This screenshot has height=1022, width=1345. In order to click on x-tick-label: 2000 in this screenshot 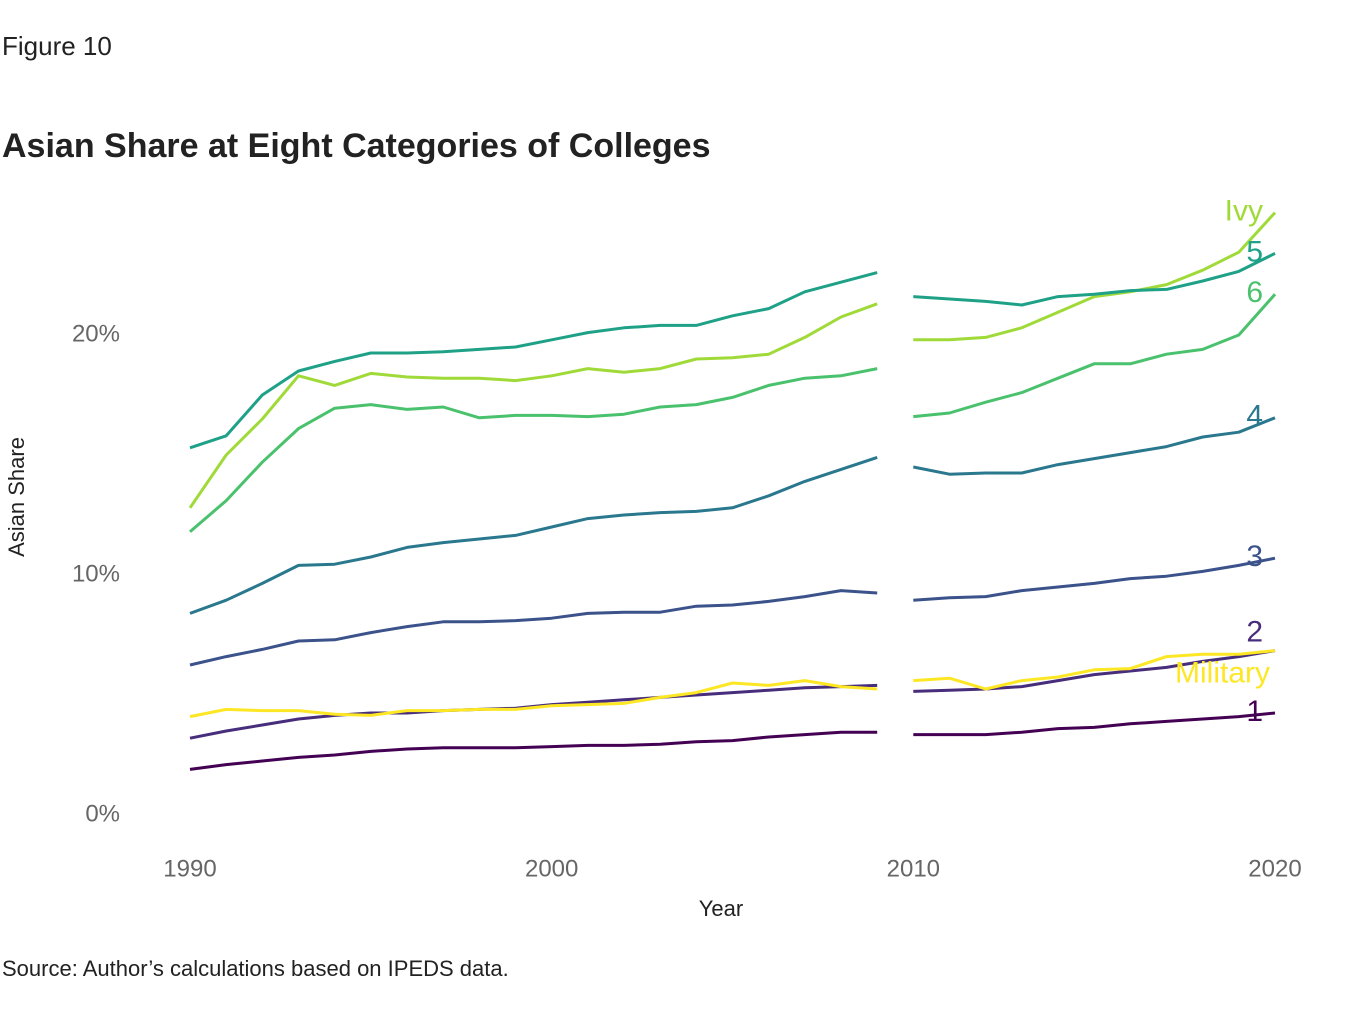, I will do `click(551, 868)`.